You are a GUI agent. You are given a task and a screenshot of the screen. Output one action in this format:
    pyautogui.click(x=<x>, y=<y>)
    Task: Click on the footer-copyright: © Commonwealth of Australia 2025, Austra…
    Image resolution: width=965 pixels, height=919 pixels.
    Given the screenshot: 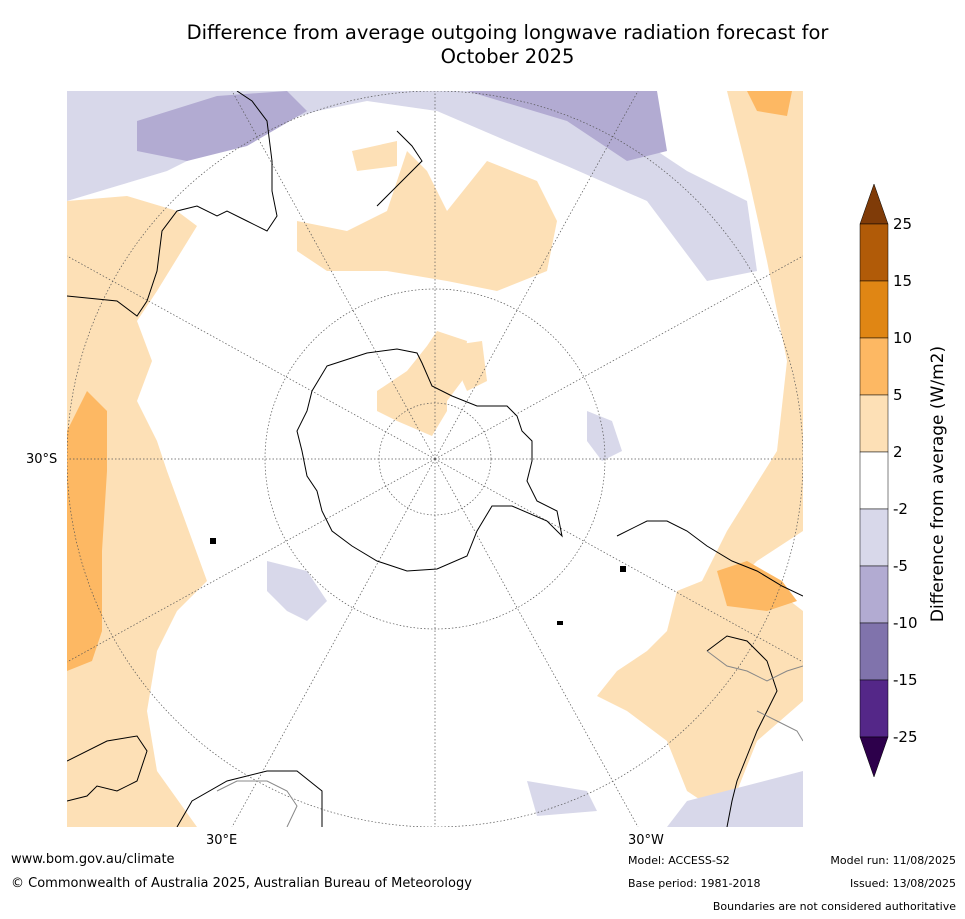 What is the action you would take?
    pyautogui.click(x=241, y=883)
    